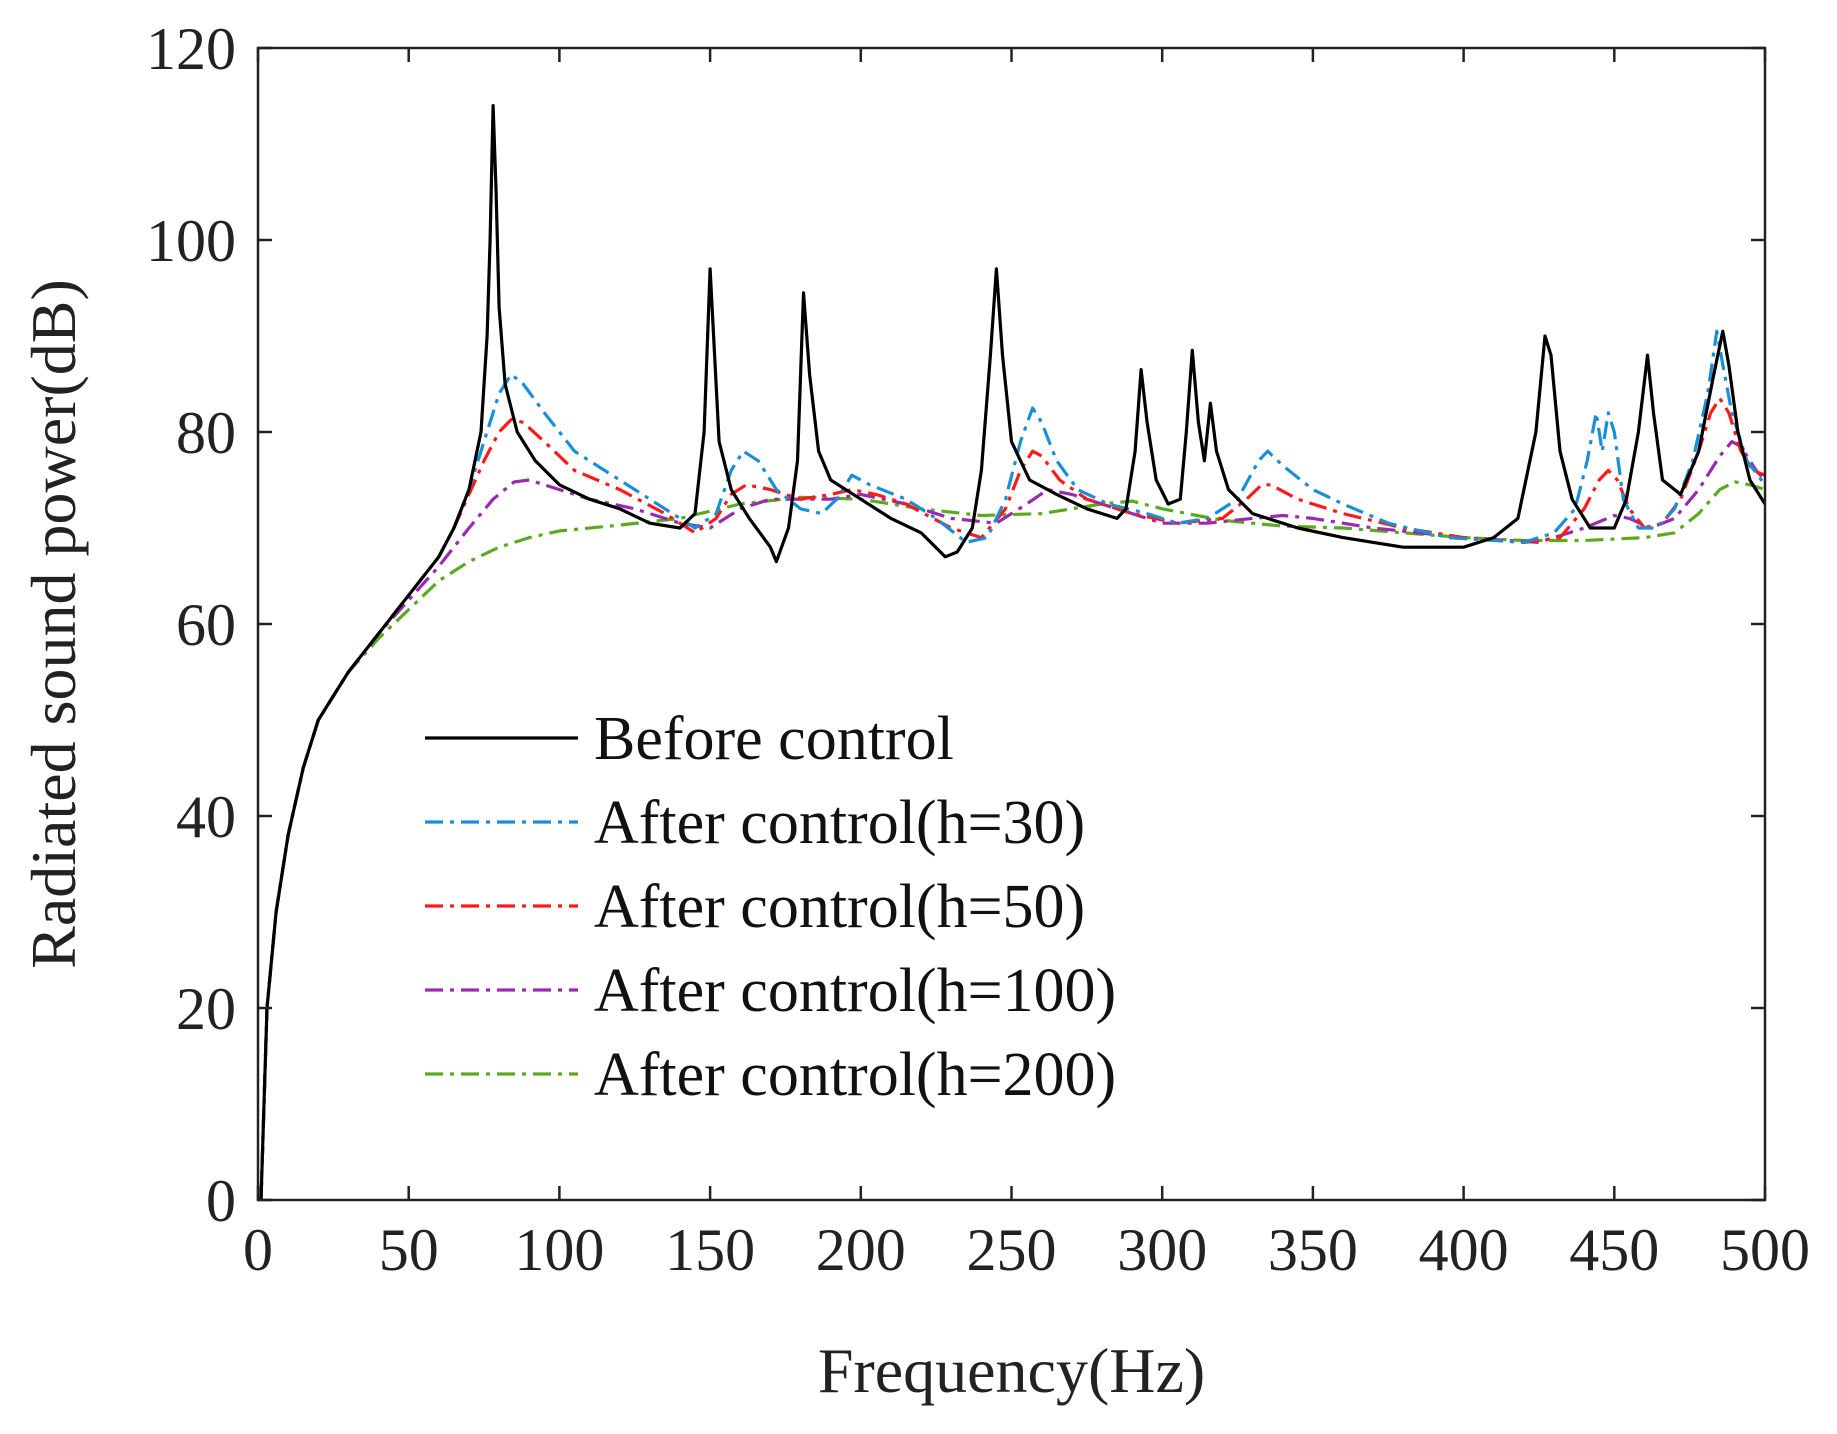 The image size is (1837, 1434). I want to click on x-tick-label: 350, so click(1313, 1250).